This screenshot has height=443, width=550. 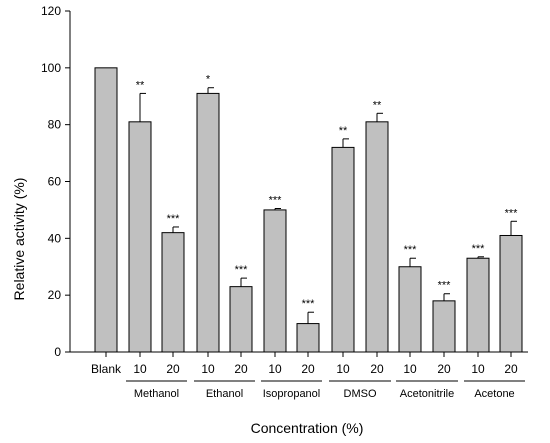 I want to click on y-tick-label: 80, so click(x=55, y=125).